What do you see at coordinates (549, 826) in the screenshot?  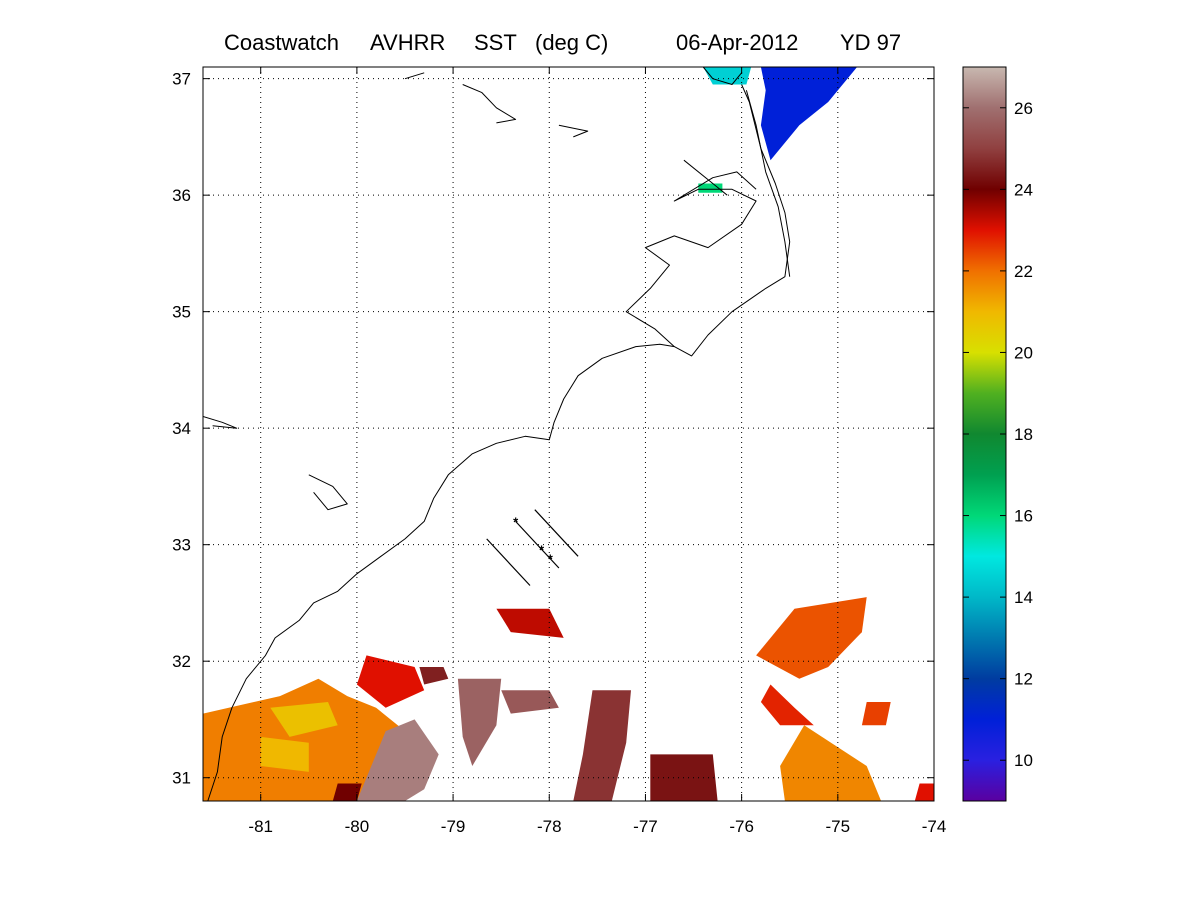 I see `lon-tick-label: -78` at bounding box center [549, 826].